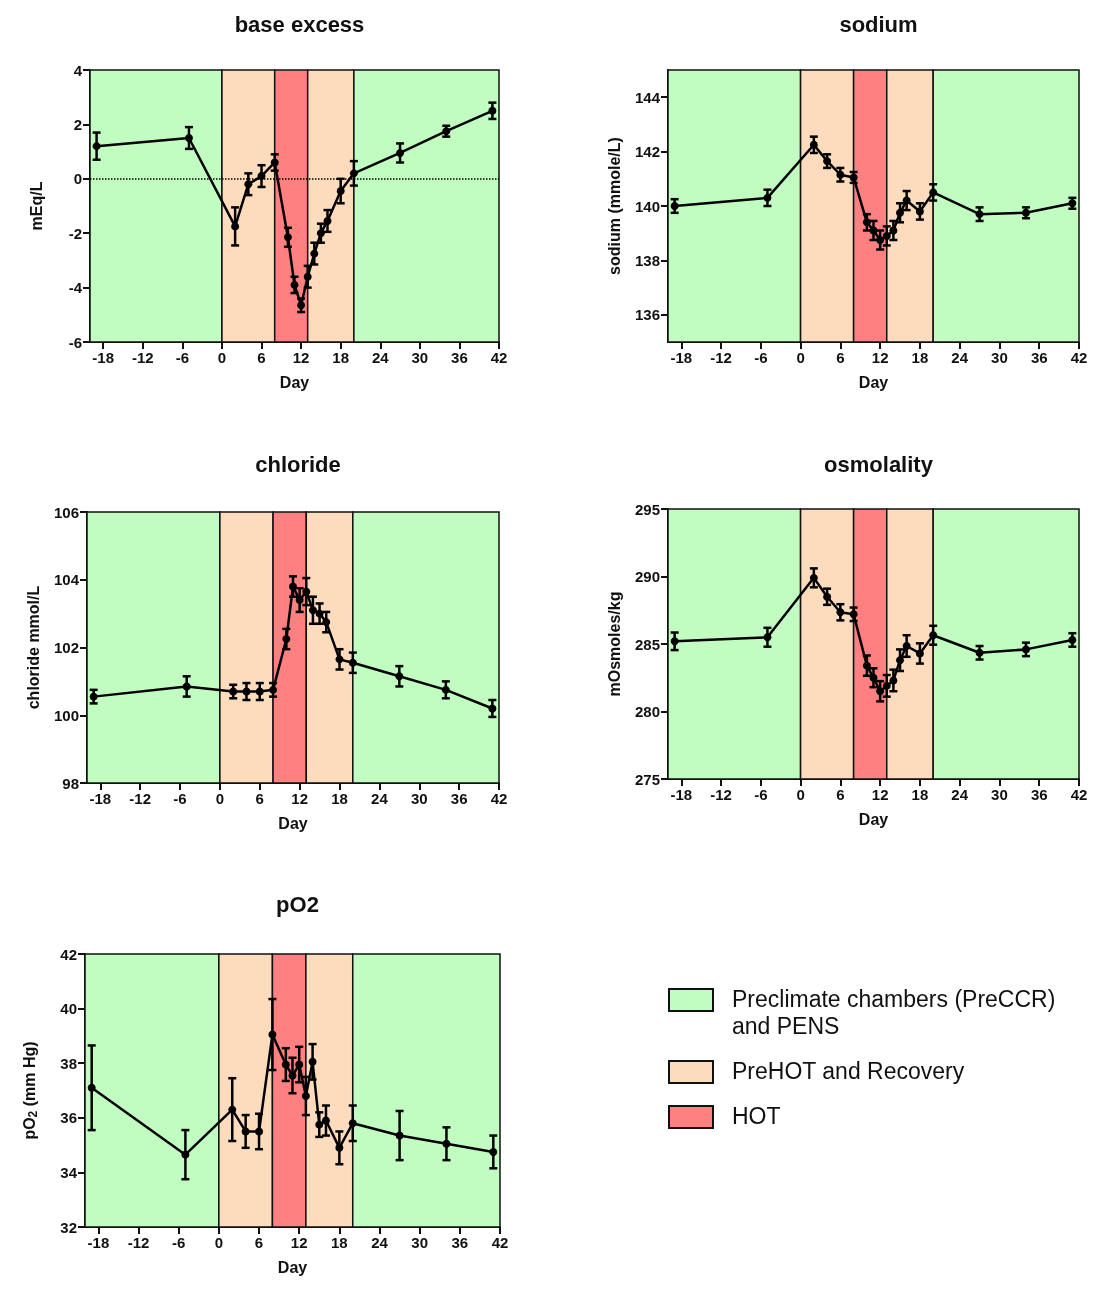  I want to click on chart-title: chloride, so click(298, 464).